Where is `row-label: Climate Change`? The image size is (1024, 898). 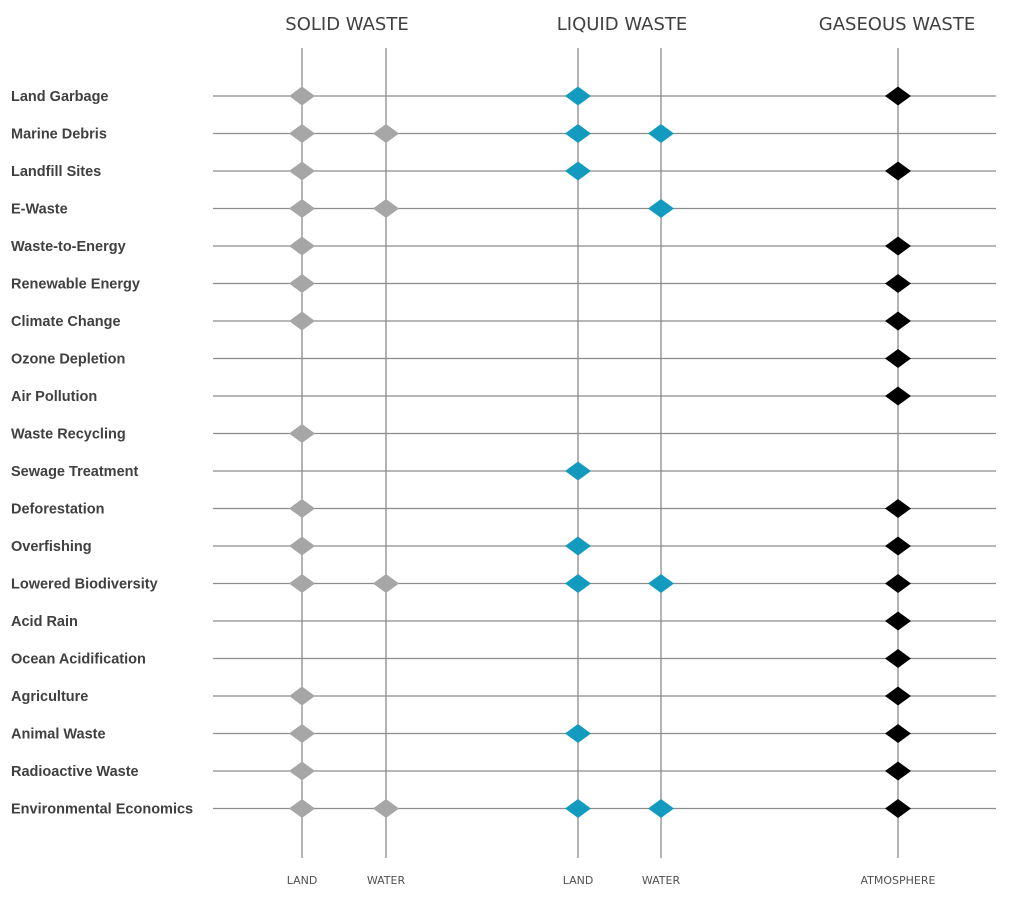
row-label: Climate Change is located at coordinates (66, 322).